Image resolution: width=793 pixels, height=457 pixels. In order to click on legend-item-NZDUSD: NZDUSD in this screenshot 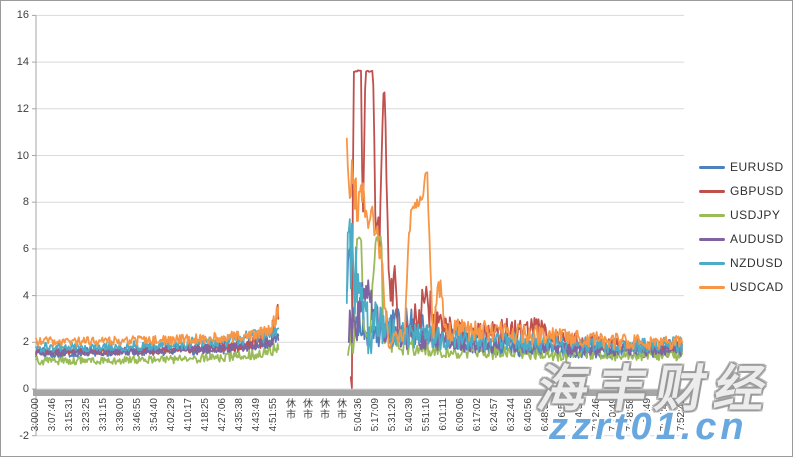, I will do `click(741, 263)`.